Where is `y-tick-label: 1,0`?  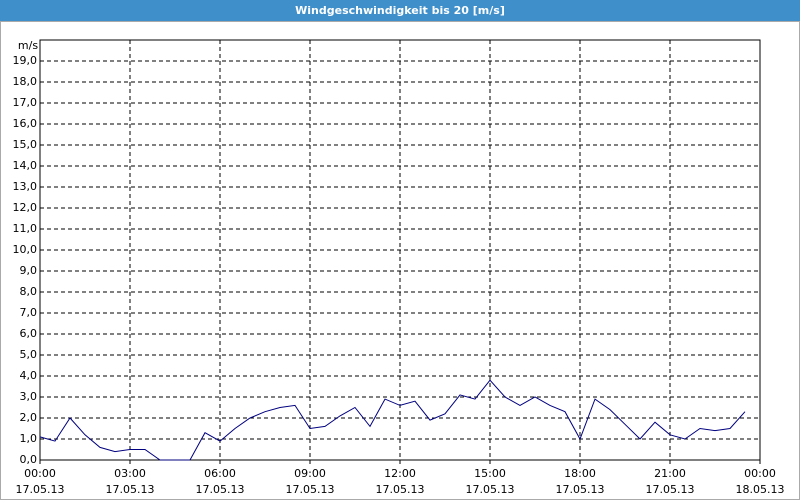 y-tick-label: 1,0 is located at coordinates (29, 438).